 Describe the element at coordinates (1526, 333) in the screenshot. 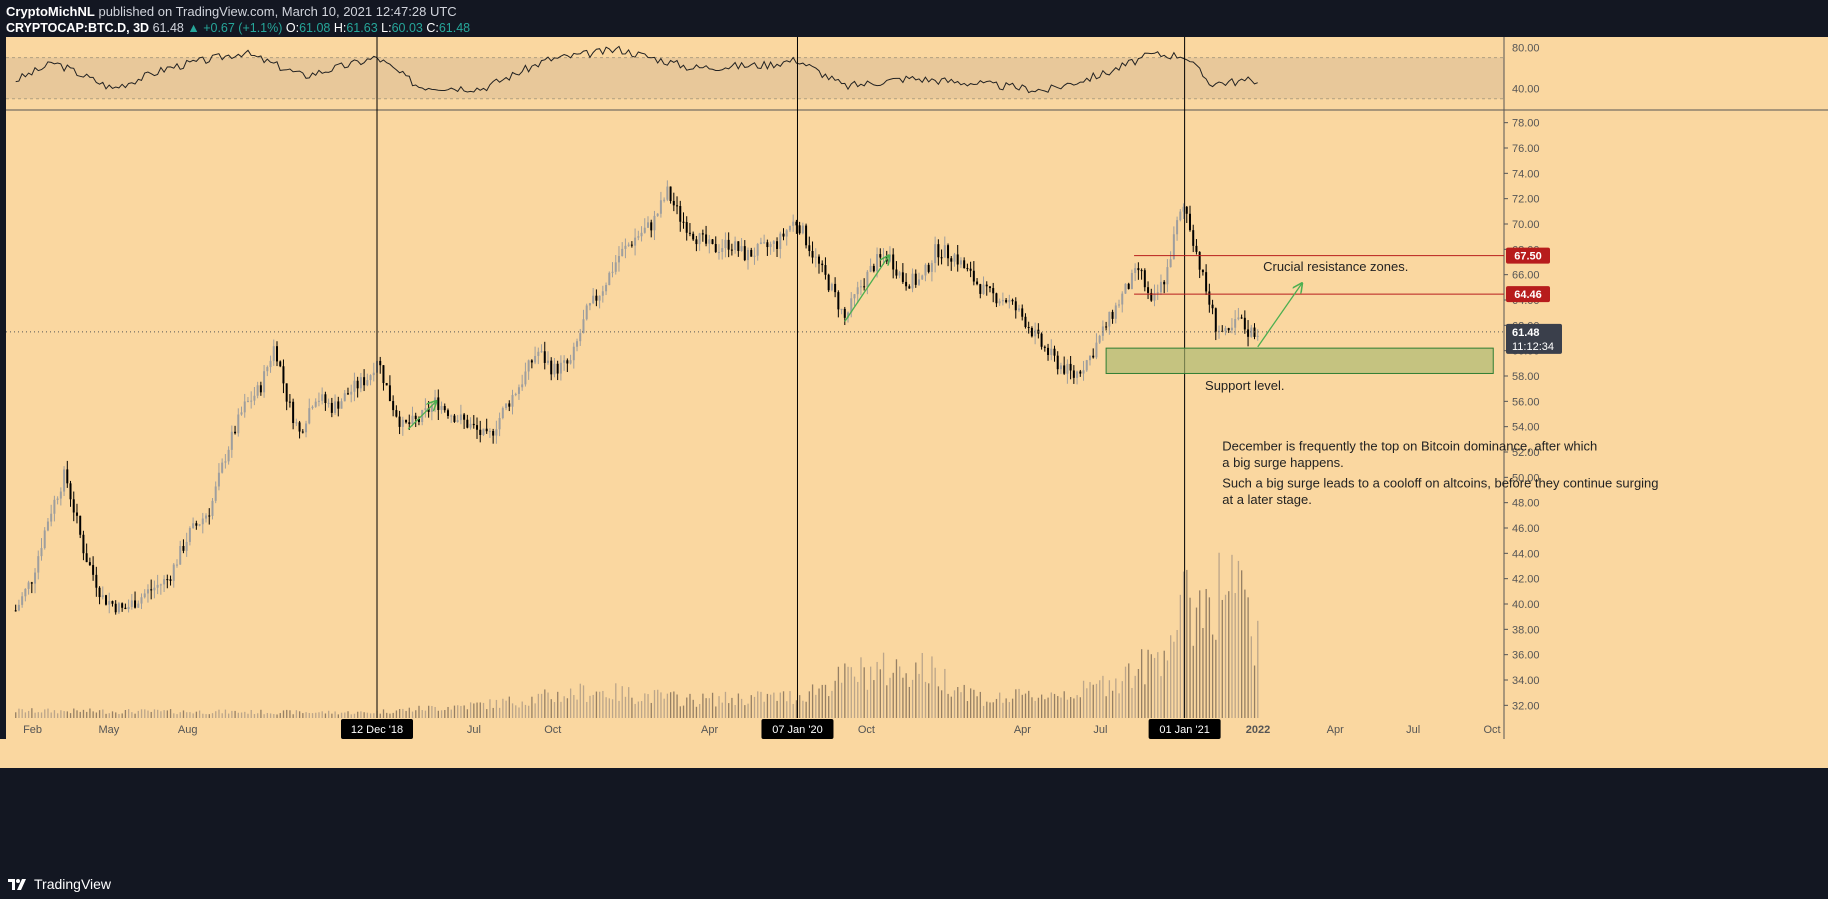

I see `current-price-label: 61.48` at that location.